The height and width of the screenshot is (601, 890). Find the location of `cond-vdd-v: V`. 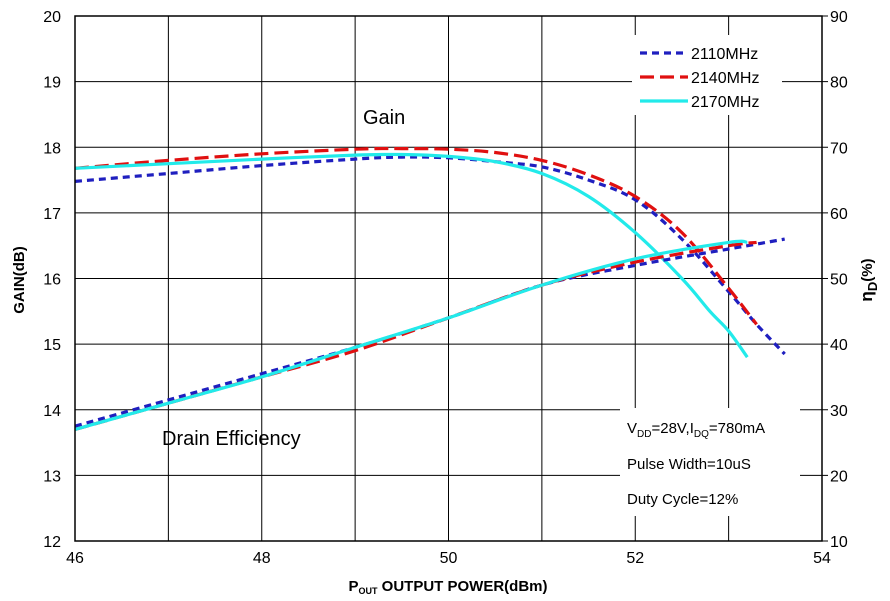

cond-vdd-v: V is located at coordinates (632, 428).